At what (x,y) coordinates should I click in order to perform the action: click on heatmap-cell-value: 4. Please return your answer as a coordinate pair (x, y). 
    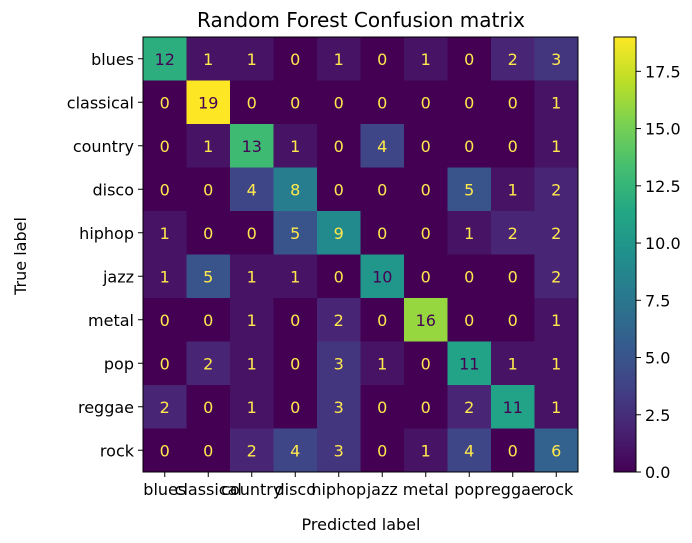
    Looking at the image, I should click on (469, 450).